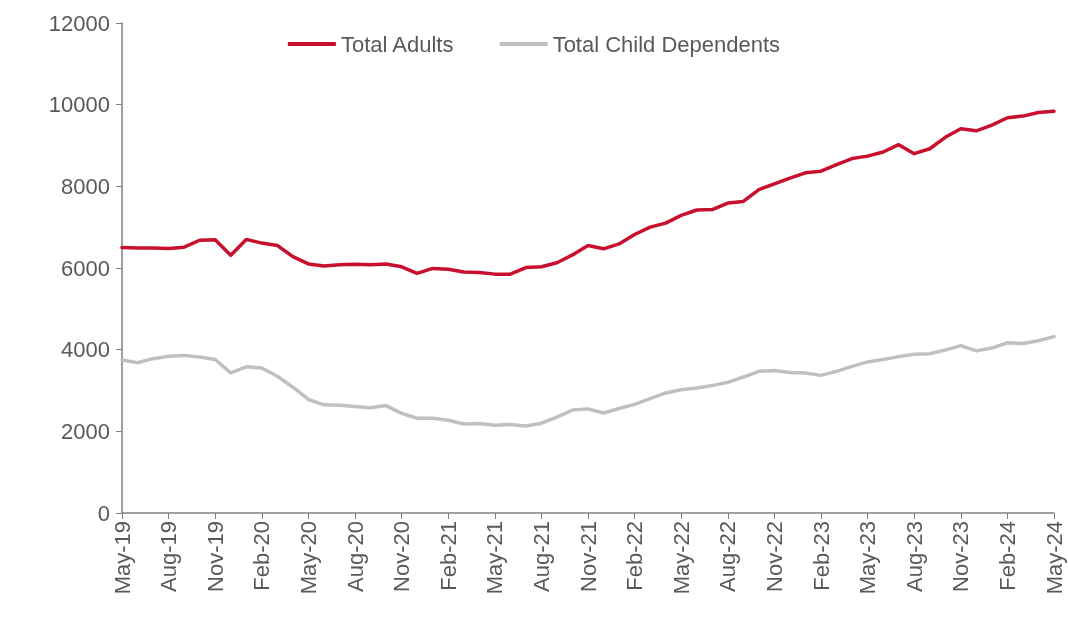  I want to click on legend-label: Total Adults, so click(397, 44).